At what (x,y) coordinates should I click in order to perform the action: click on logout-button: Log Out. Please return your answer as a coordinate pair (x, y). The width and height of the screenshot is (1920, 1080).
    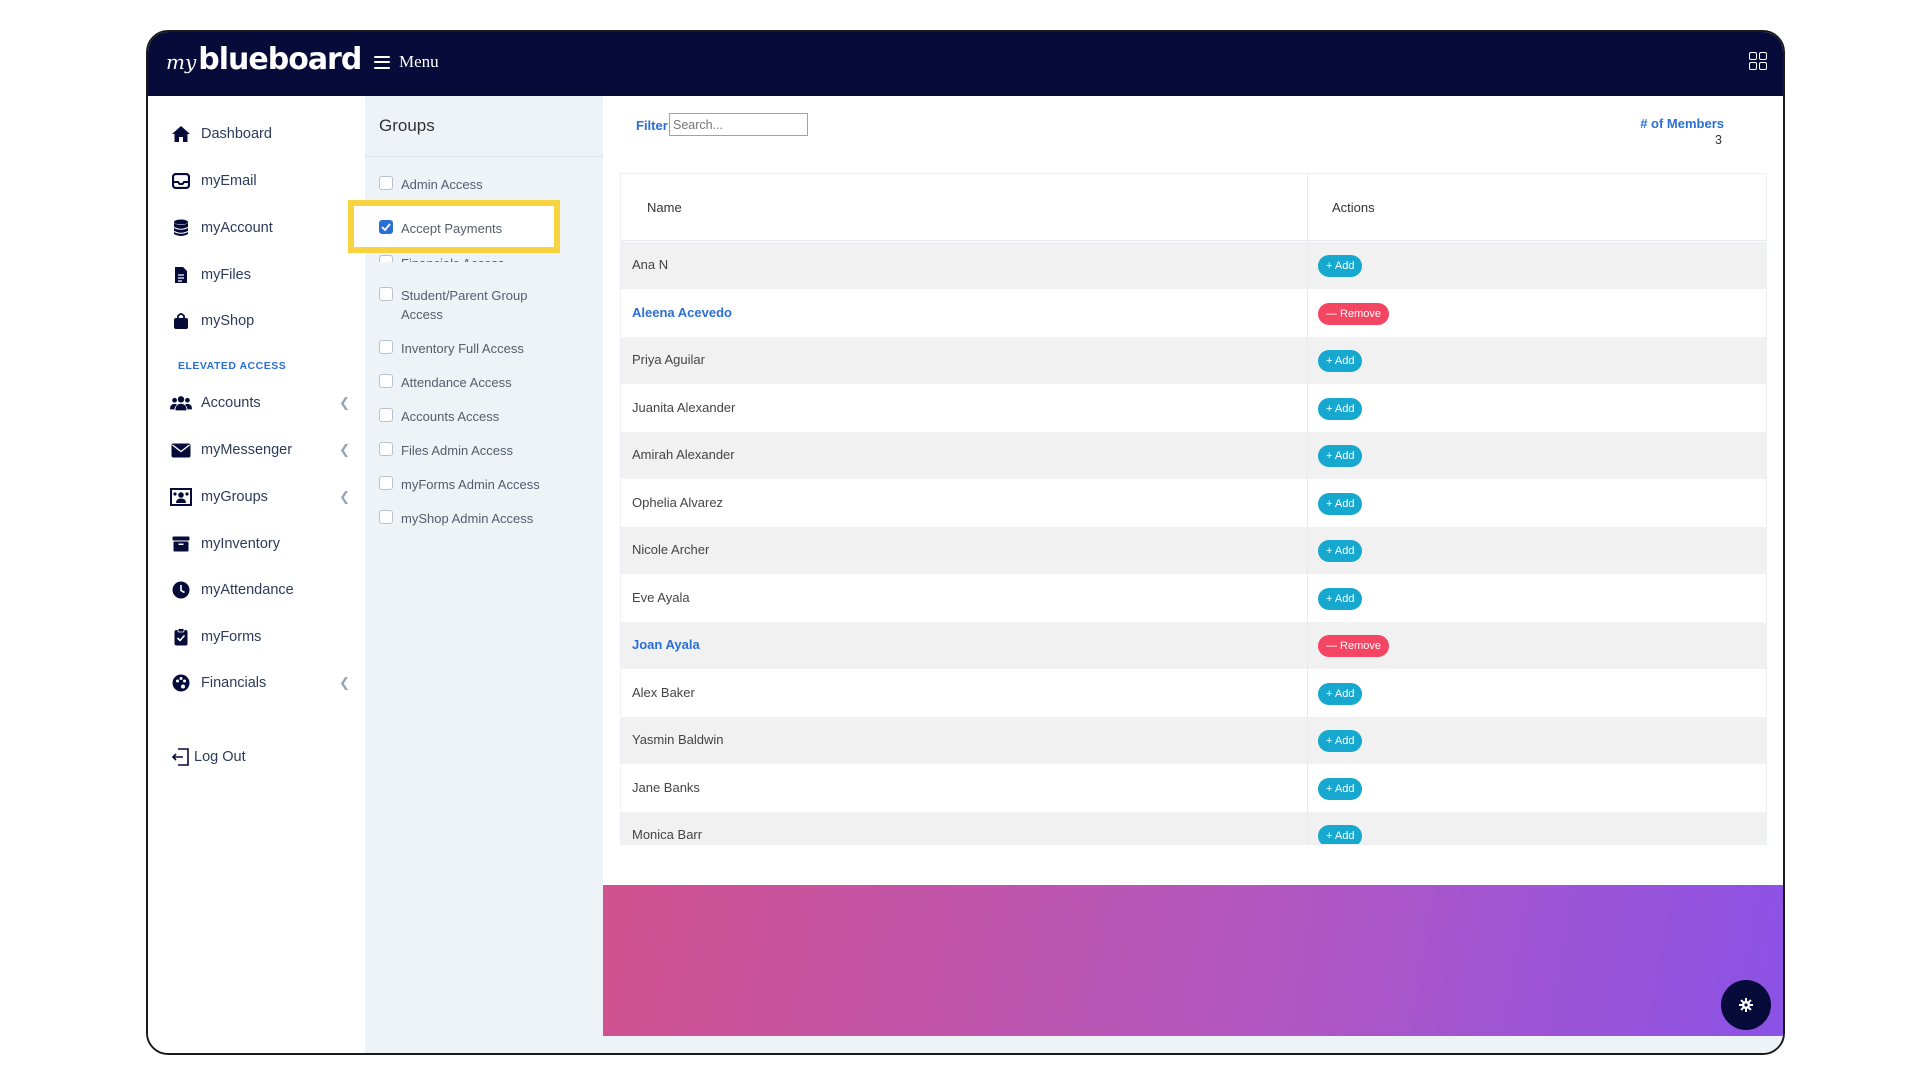
    Looking at the image, I should click on (260, 757).